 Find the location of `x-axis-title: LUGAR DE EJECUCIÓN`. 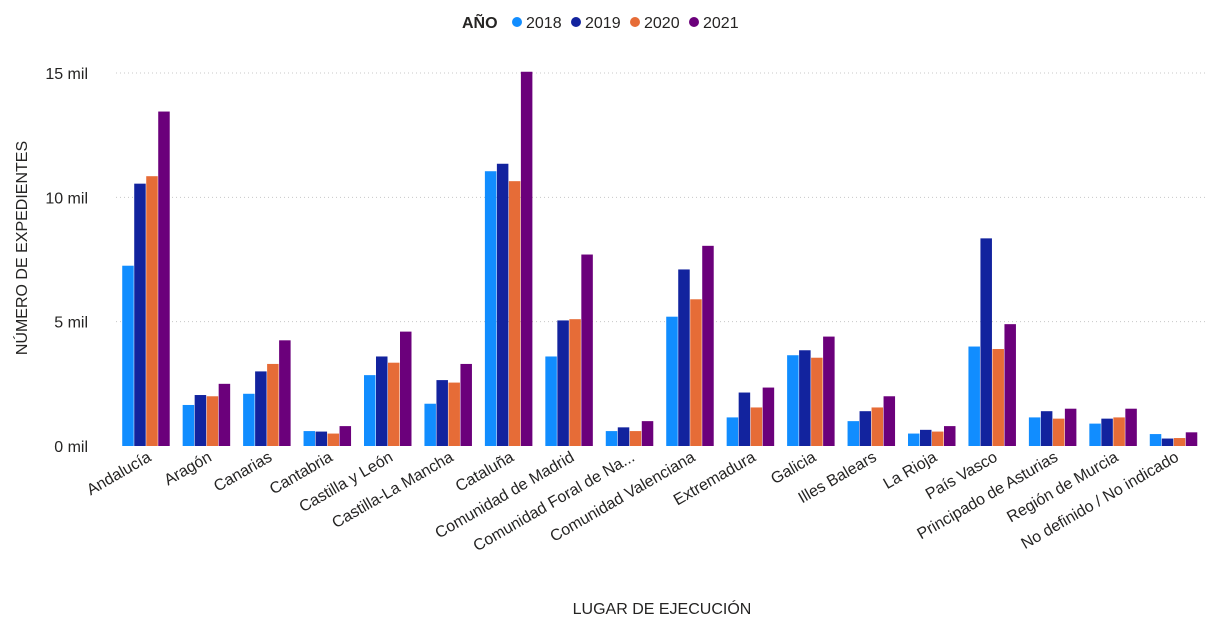

x-axis-title: LUGAR DE EJECUCIÓN is located at coordinates (662, 608).